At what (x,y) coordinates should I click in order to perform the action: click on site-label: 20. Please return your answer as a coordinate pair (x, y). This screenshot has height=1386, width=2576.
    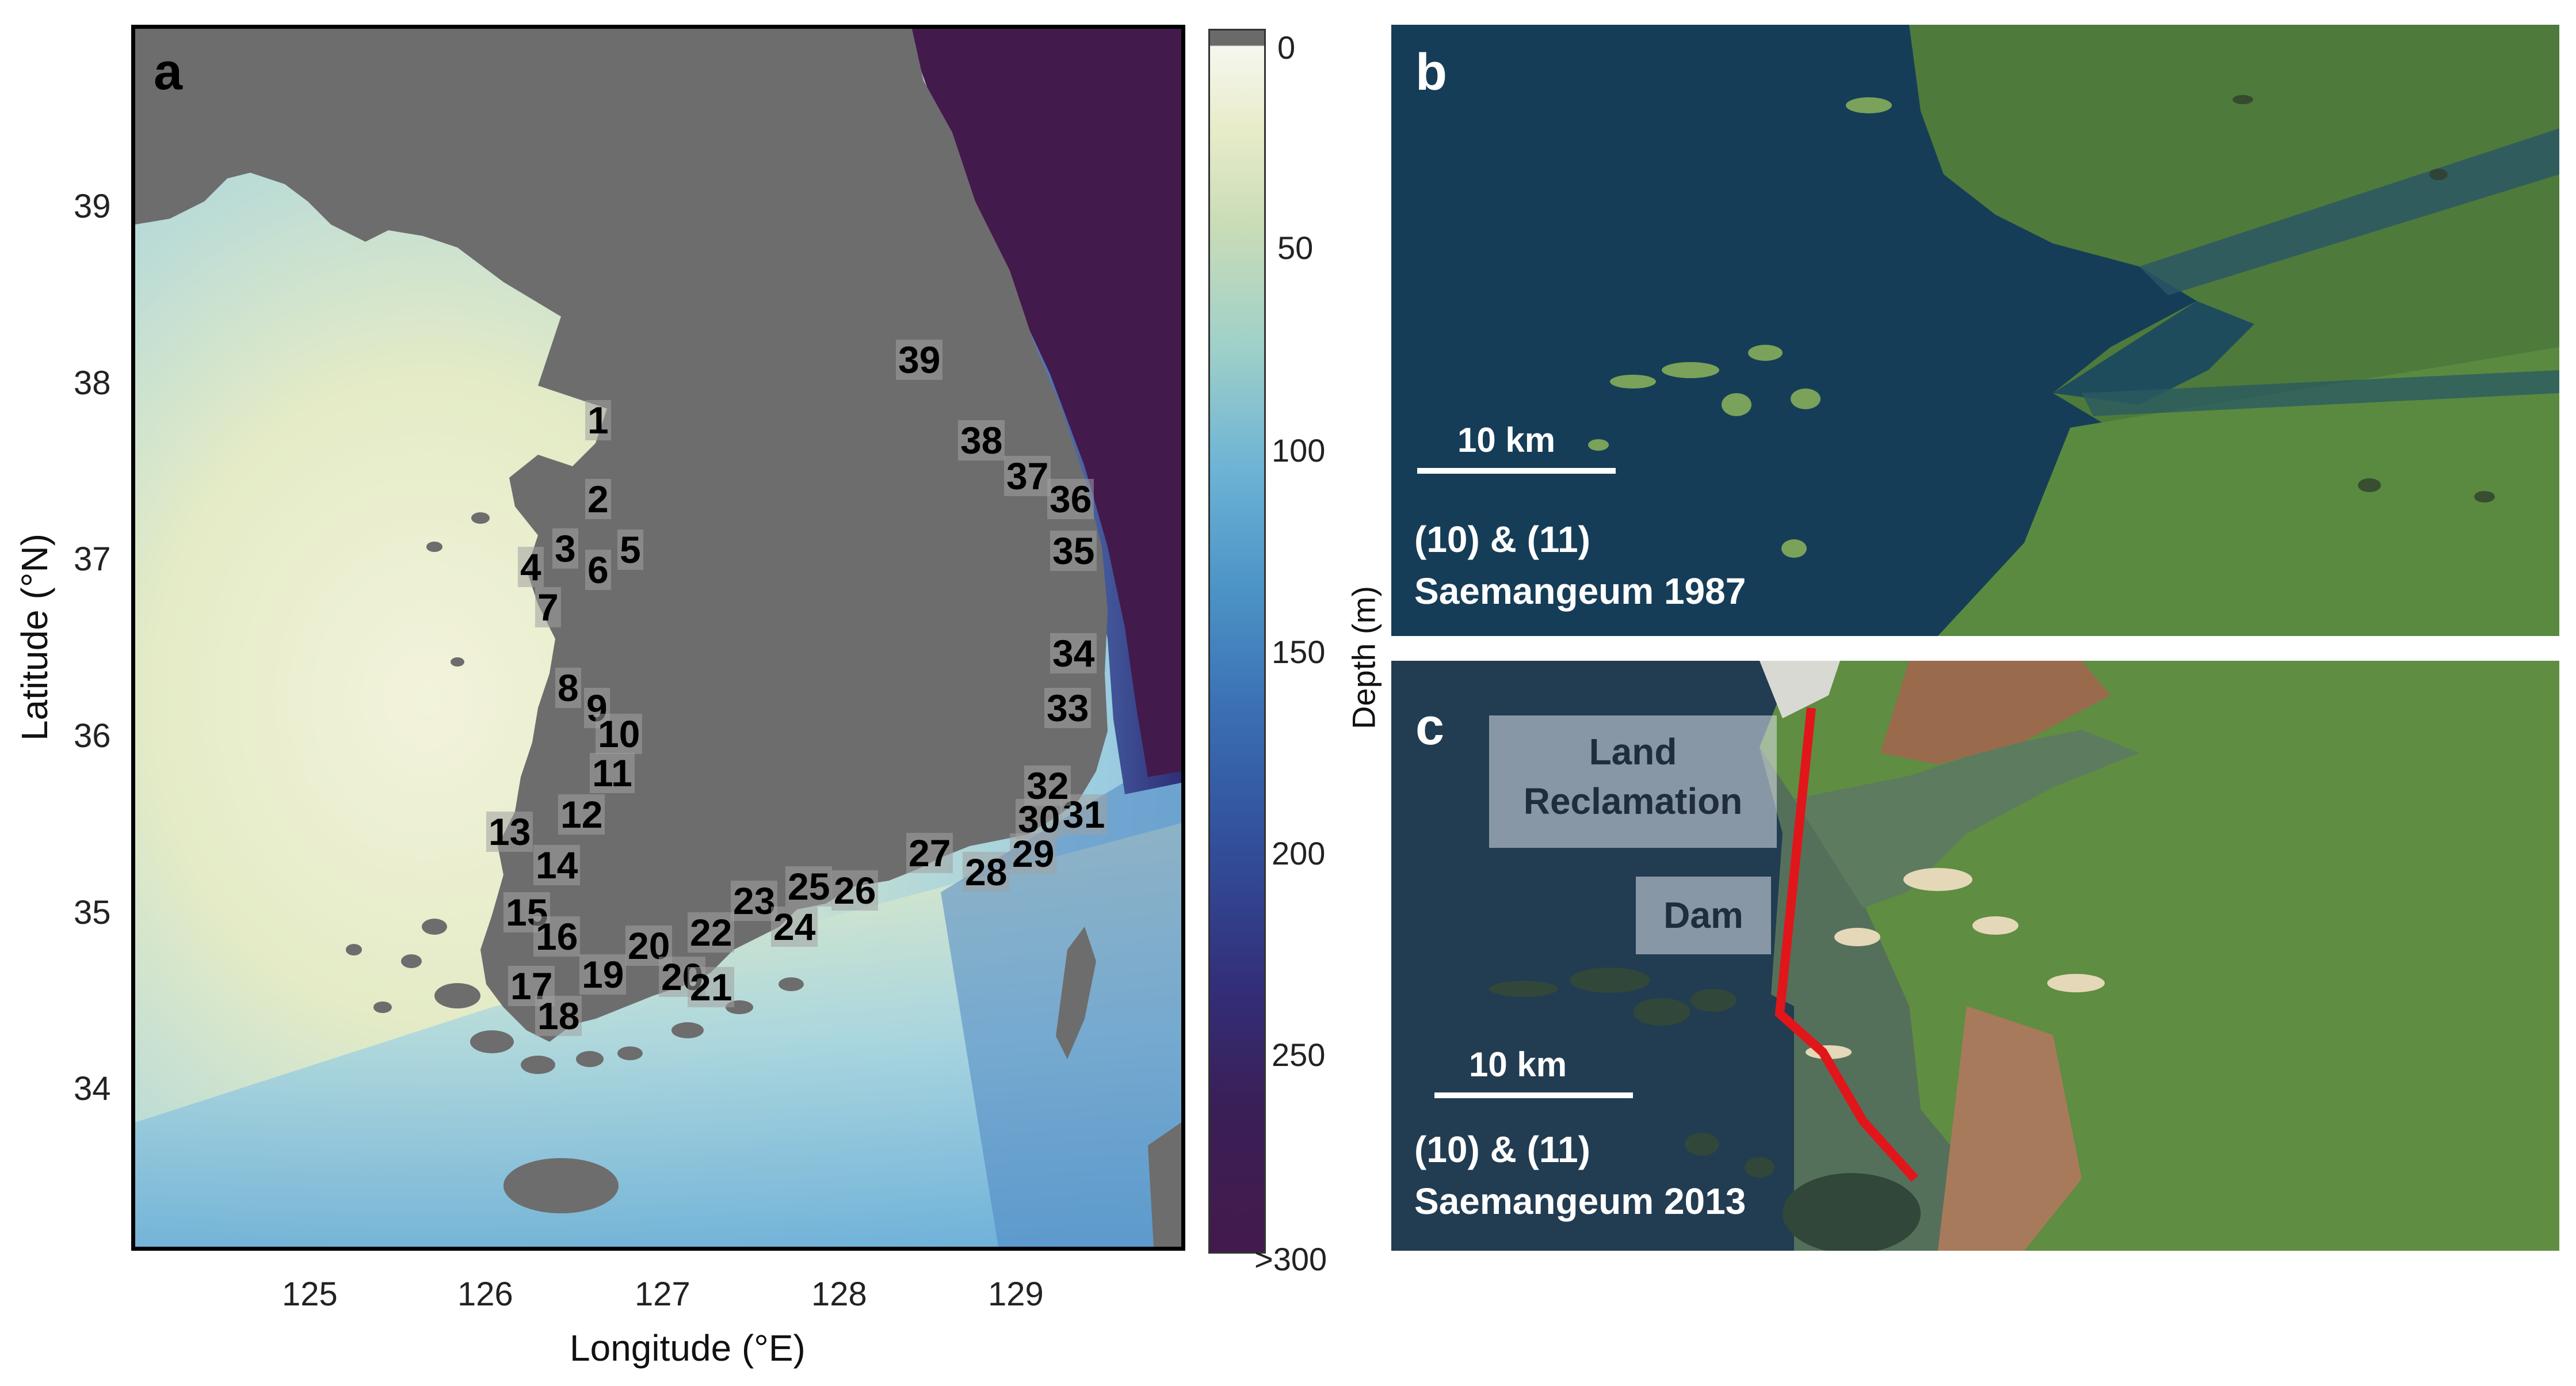
    Looking at the image, I should click on (649, 946).